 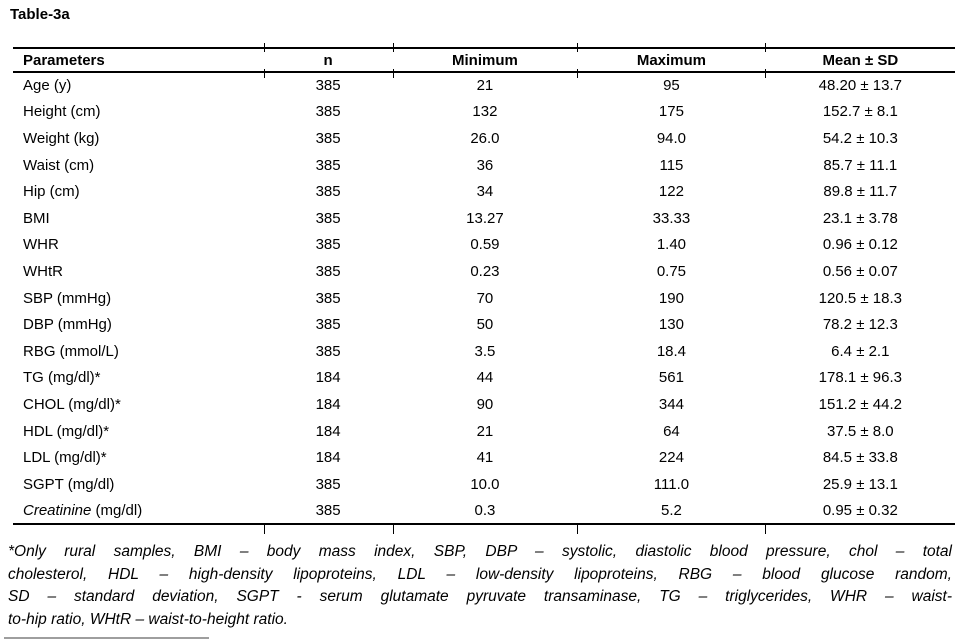 I want to click on table-row: Creatinine (mg/dl) 385 0.3 5.2 0.95 ± 0.32, so click(x=484, y=511).